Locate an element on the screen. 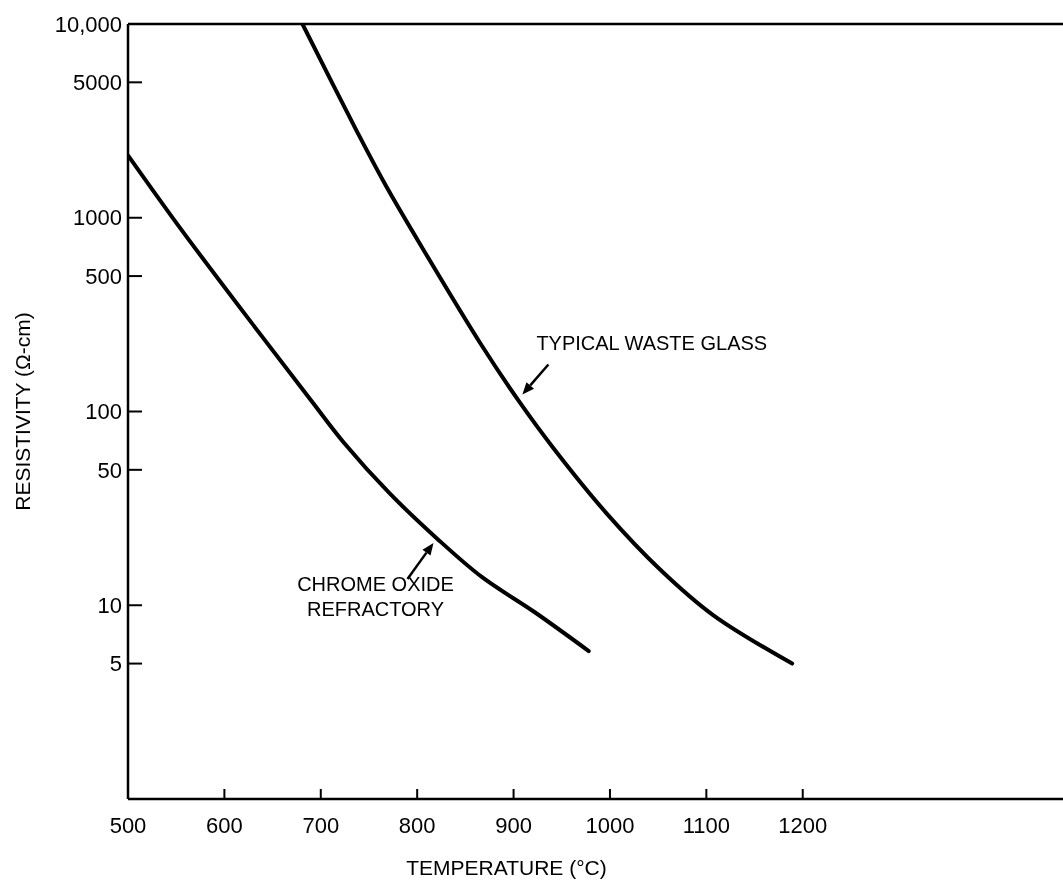 This screenshot has height=885, width=1063. x-tick-label: 700 is located at coordinates (321, 825).